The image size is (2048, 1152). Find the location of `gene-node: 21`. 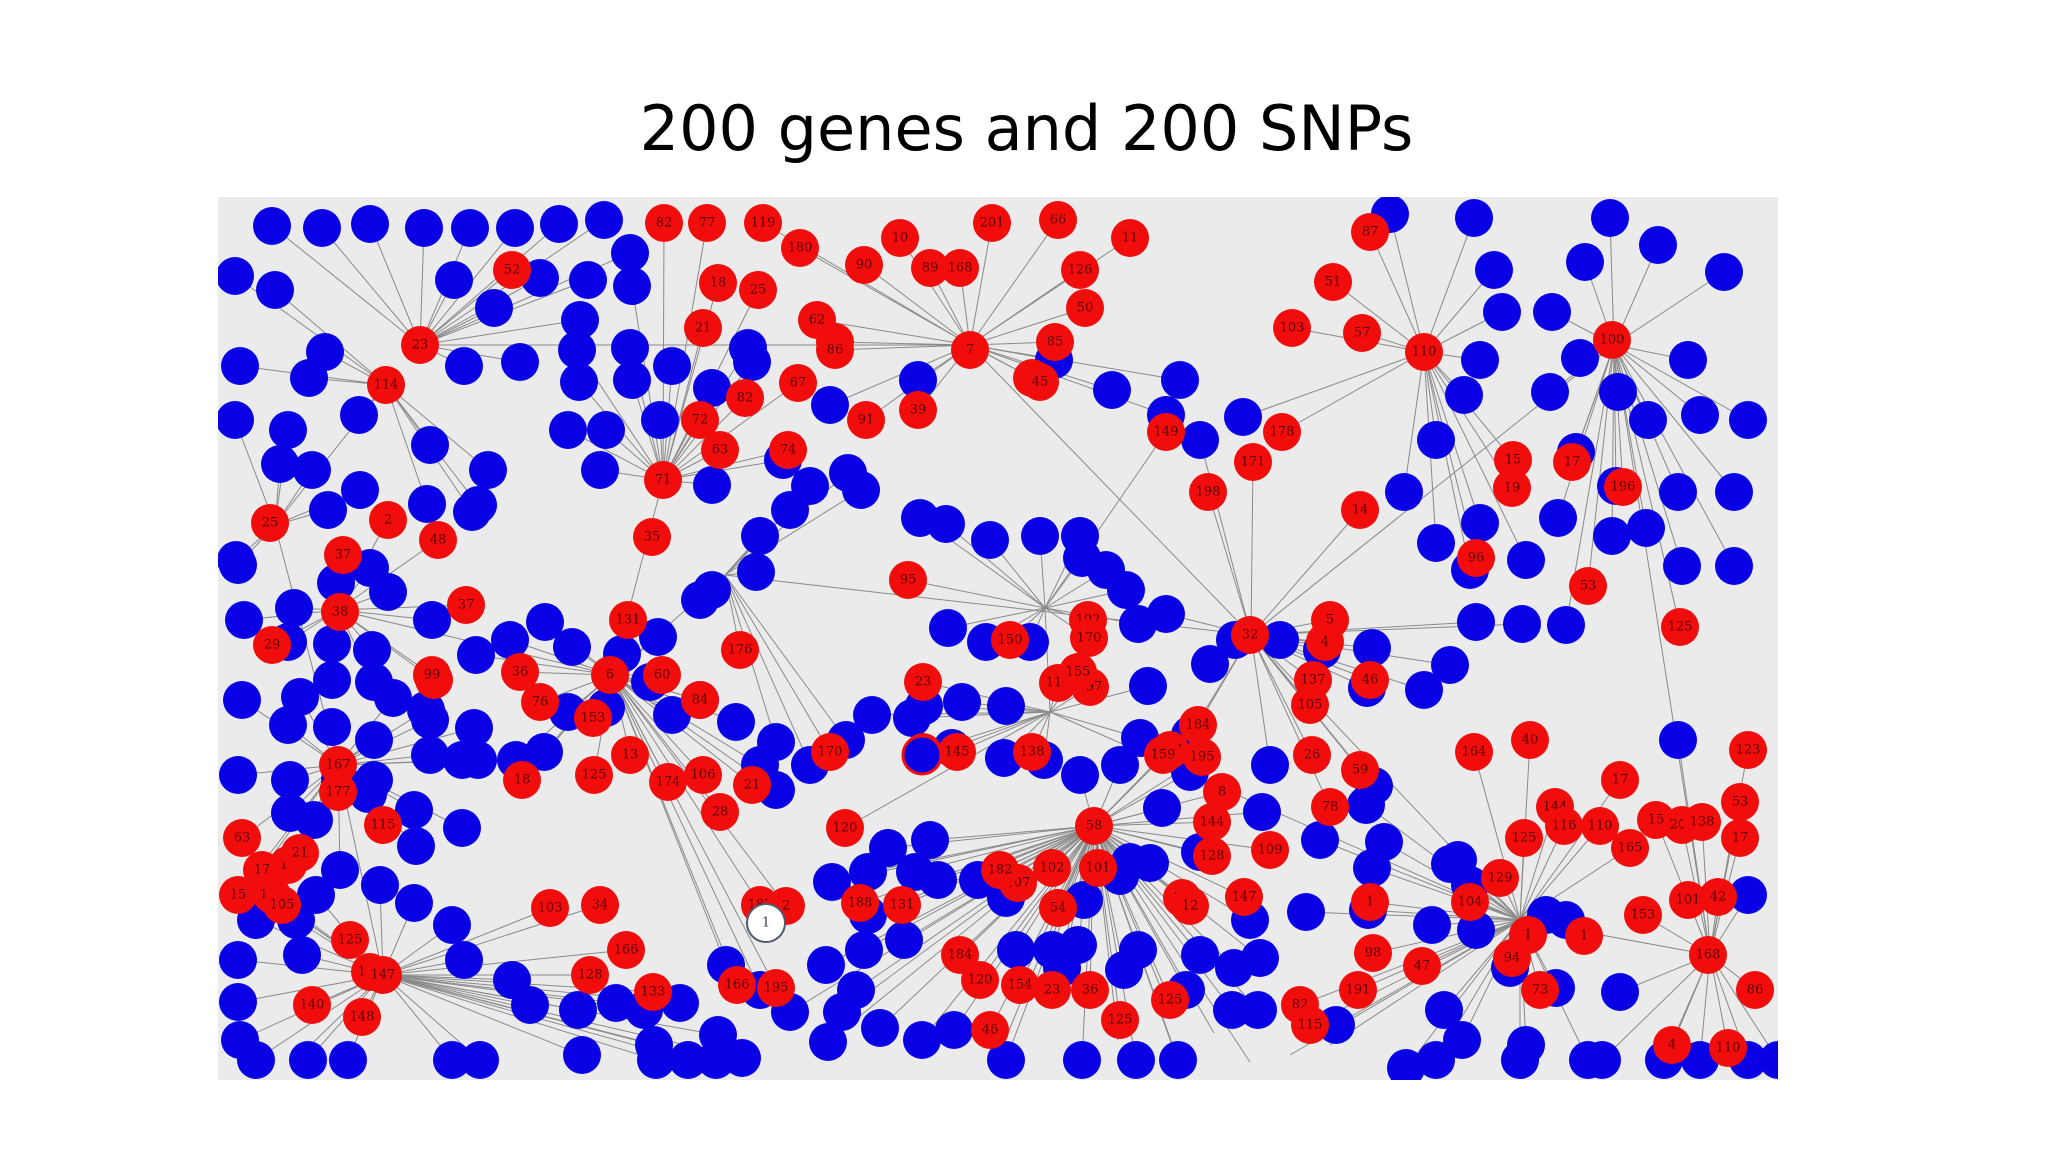

gene-node: 21 is located at coordinates (752, 785).